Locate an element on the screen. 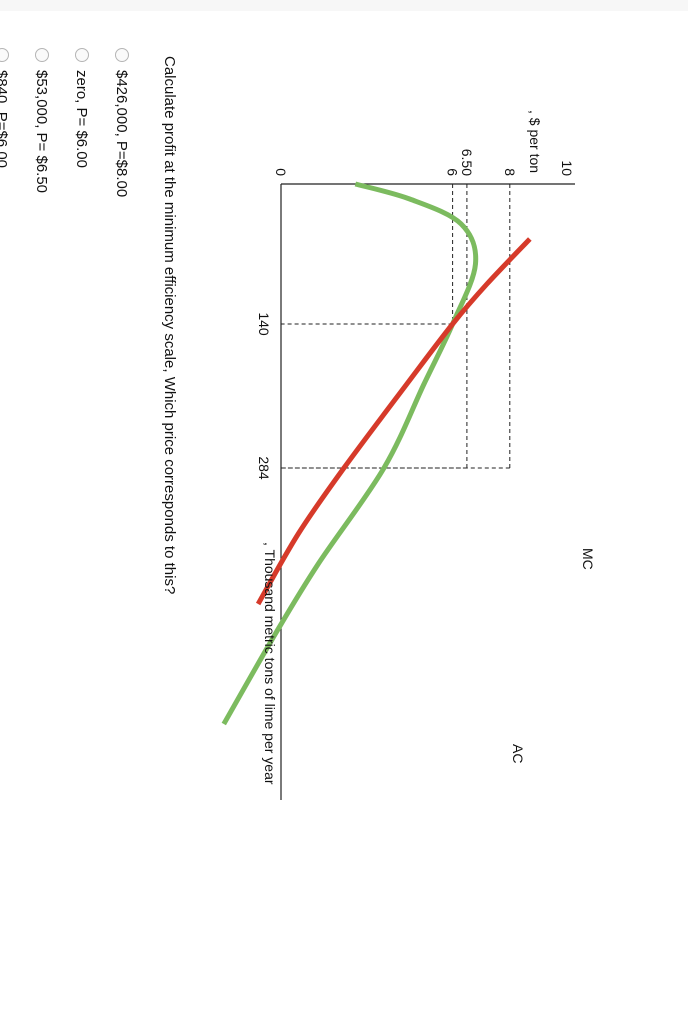 This screenshot has width=688, height=1024. x-tick-label: 140 is located at coordinates (264, 324).